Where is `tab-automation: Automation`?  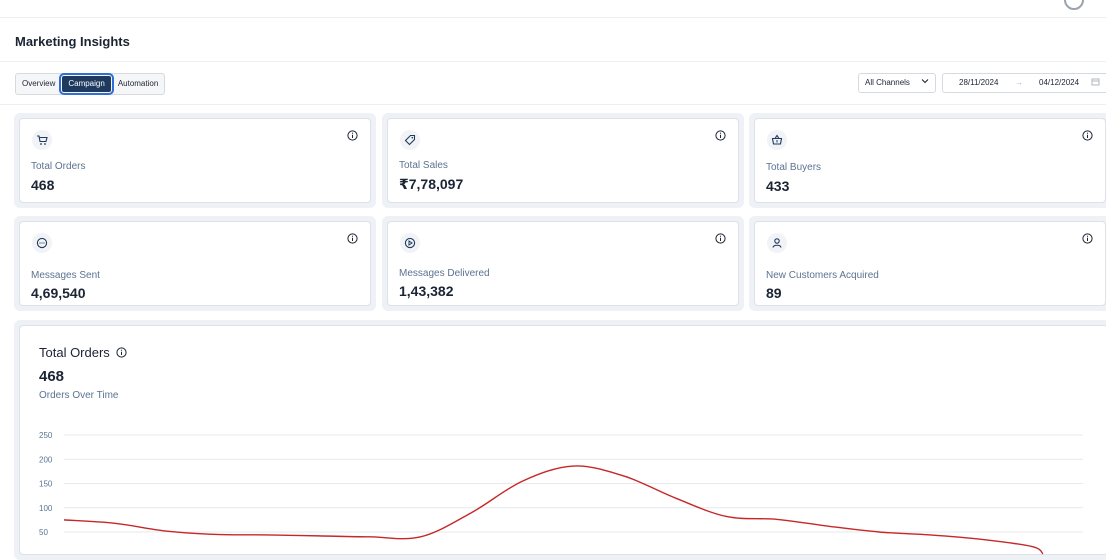 tab-automation: Automation is located at coordinates (138, 83).